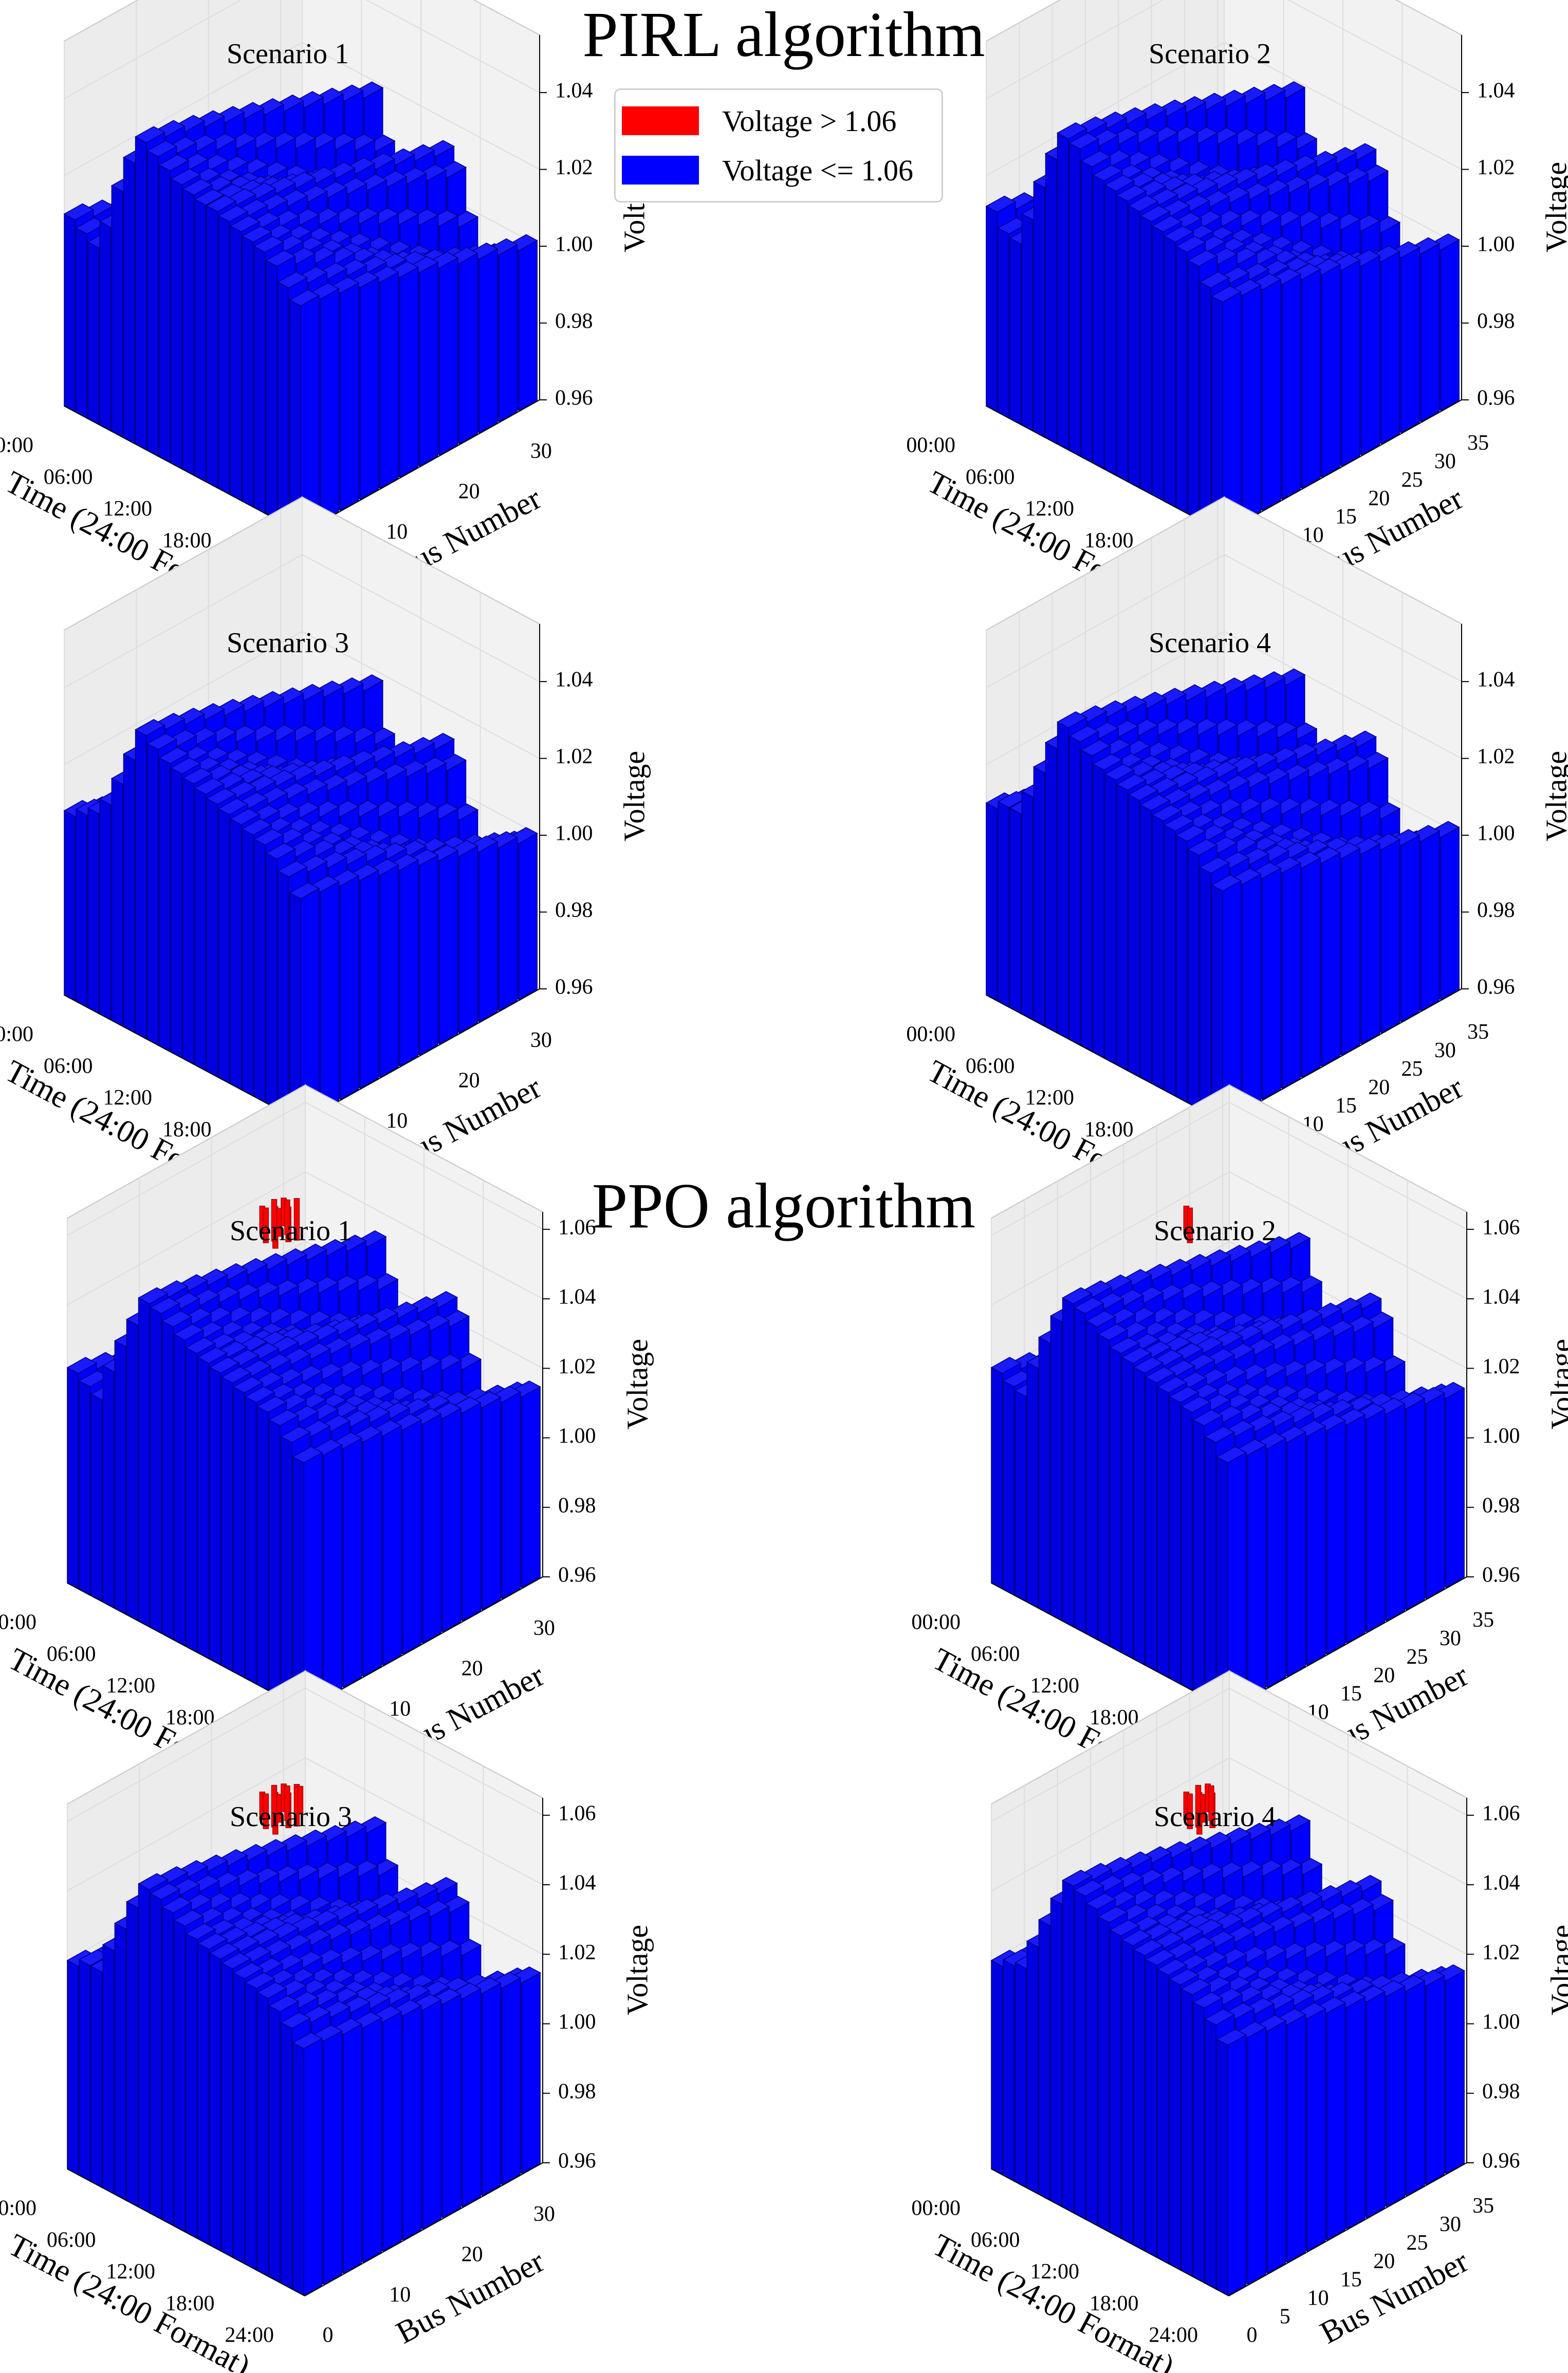  What do you see at coordinates (1412, 1069) in the screenshot?
I see `bus-tick-label: 25` at bounding box center [1412, 1069].